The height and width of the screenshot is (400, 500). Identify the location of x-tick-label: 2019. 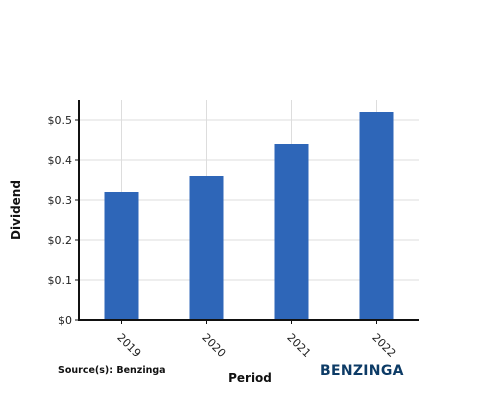
(128, 345).